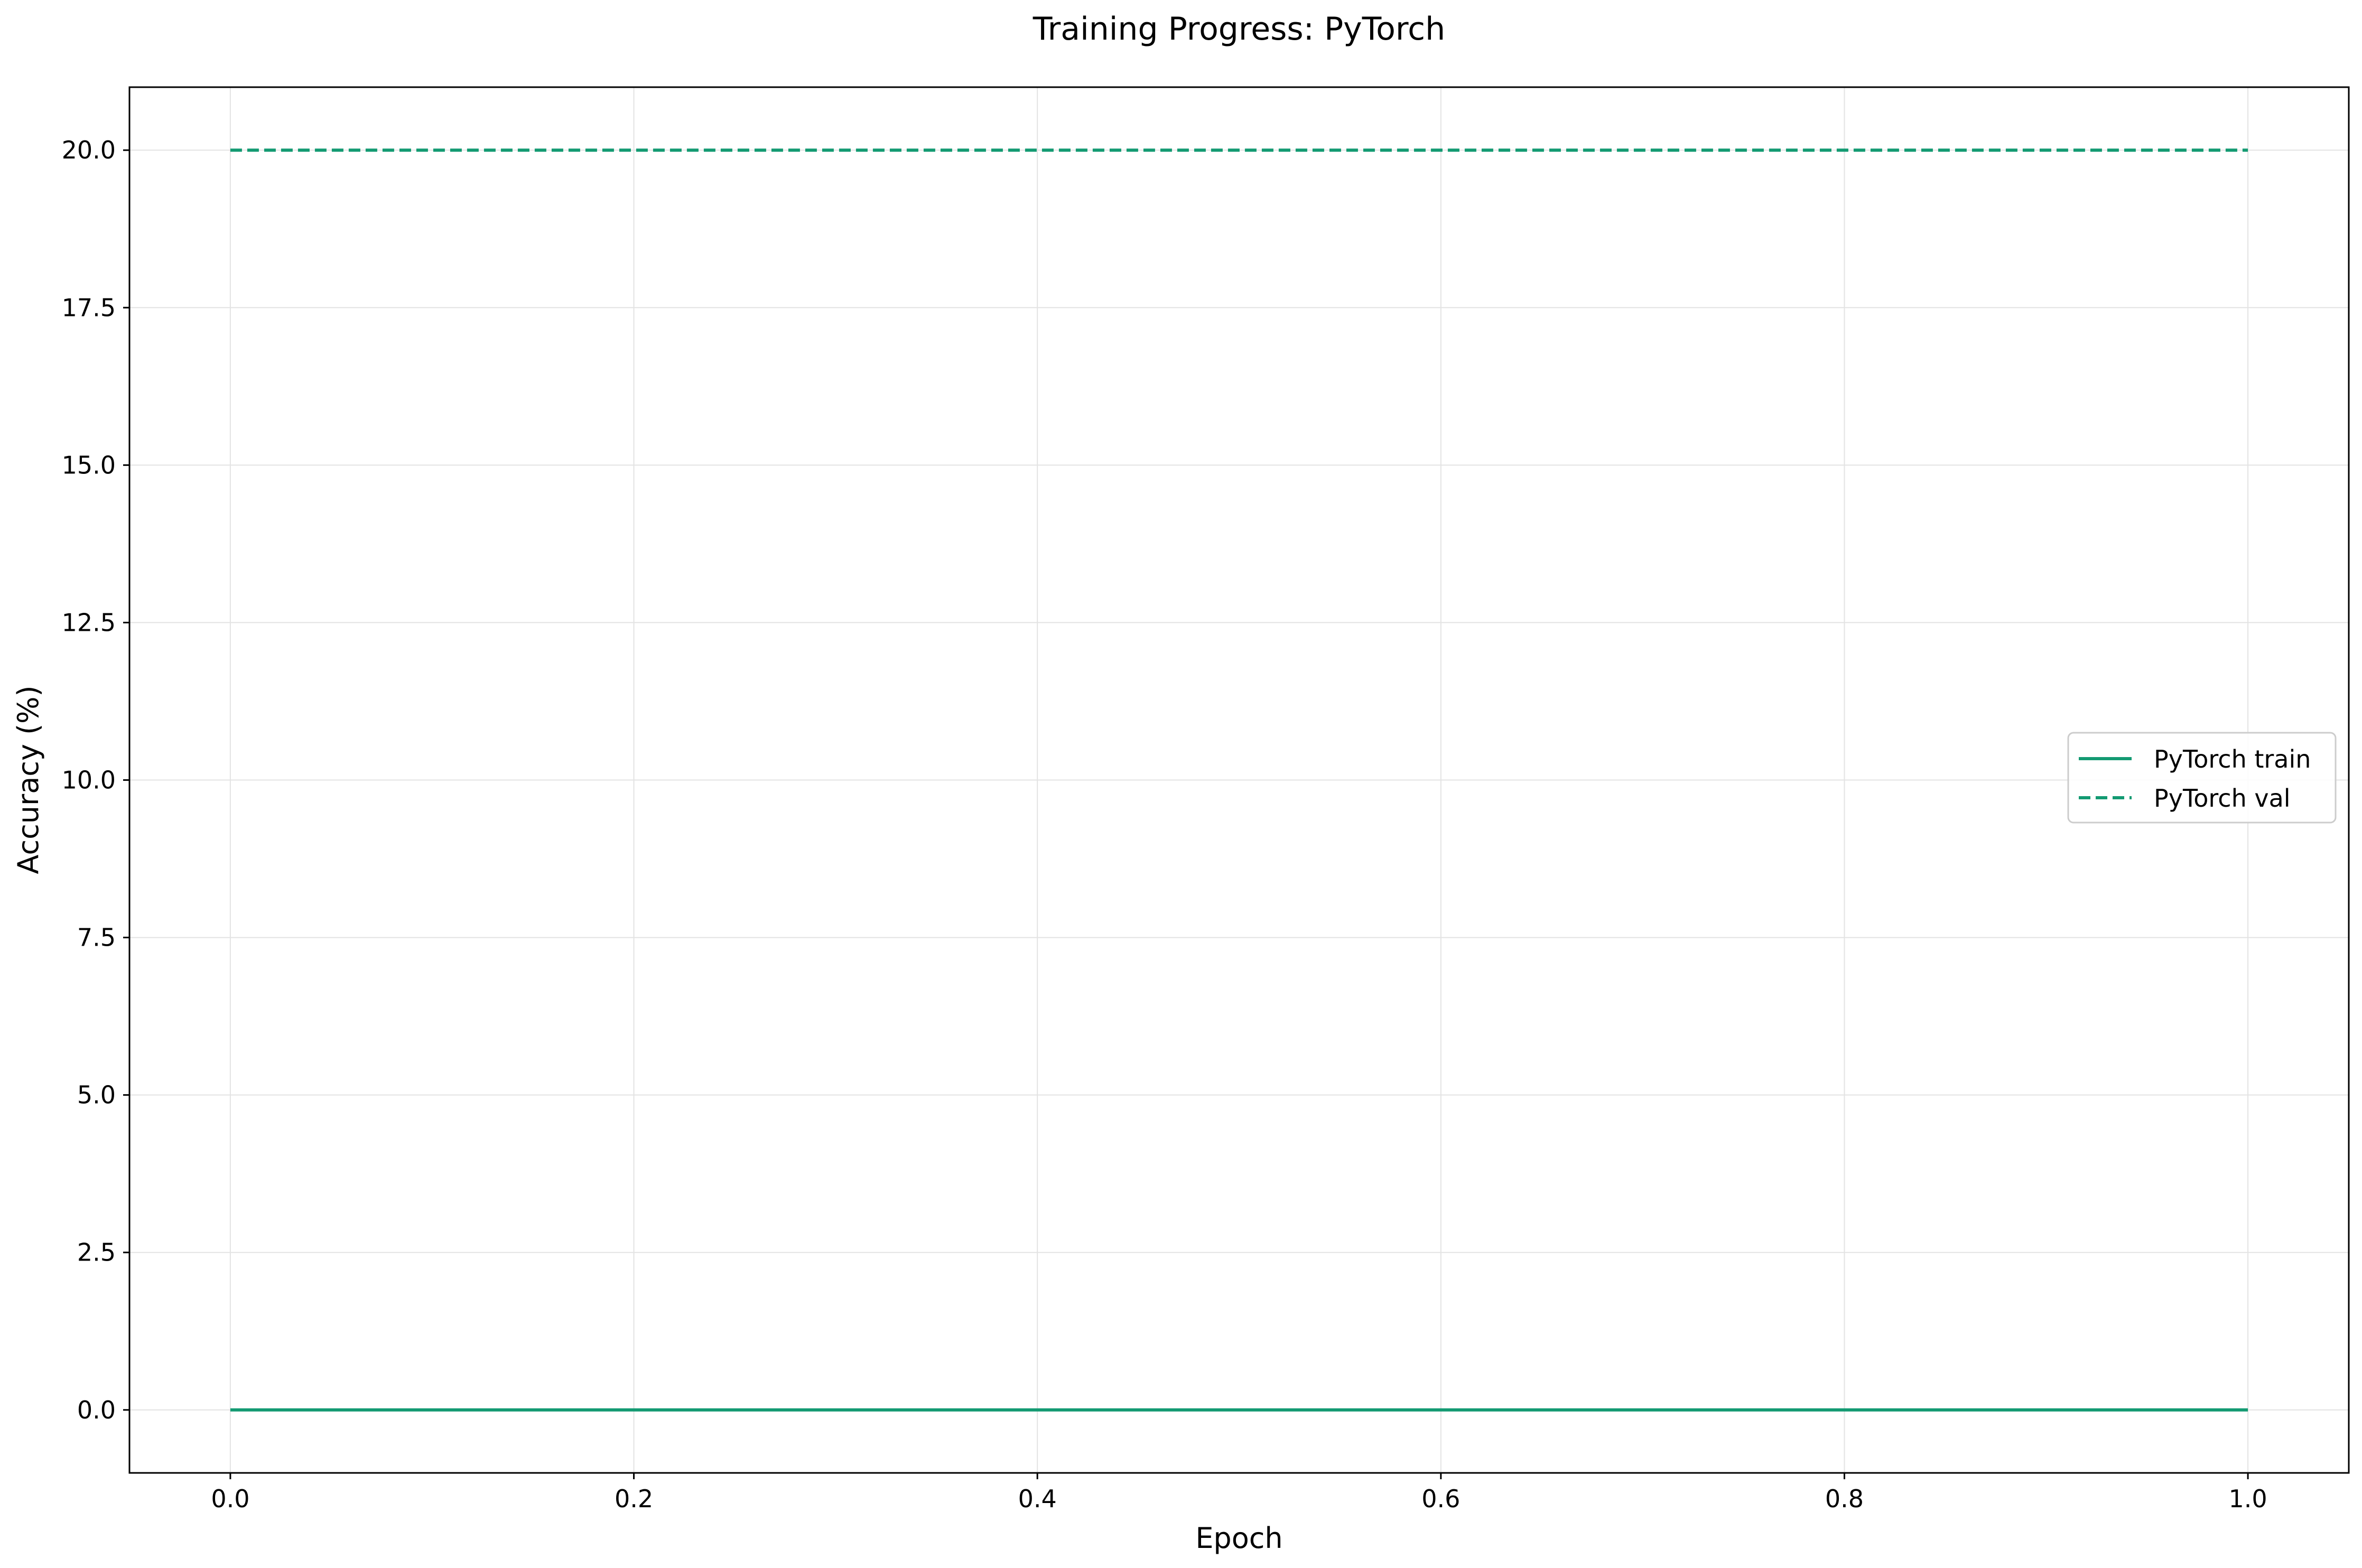  Describe the element at coordinates (634, 1499) in the screenshot. I see `x-tick-label: 0.2` at that location.